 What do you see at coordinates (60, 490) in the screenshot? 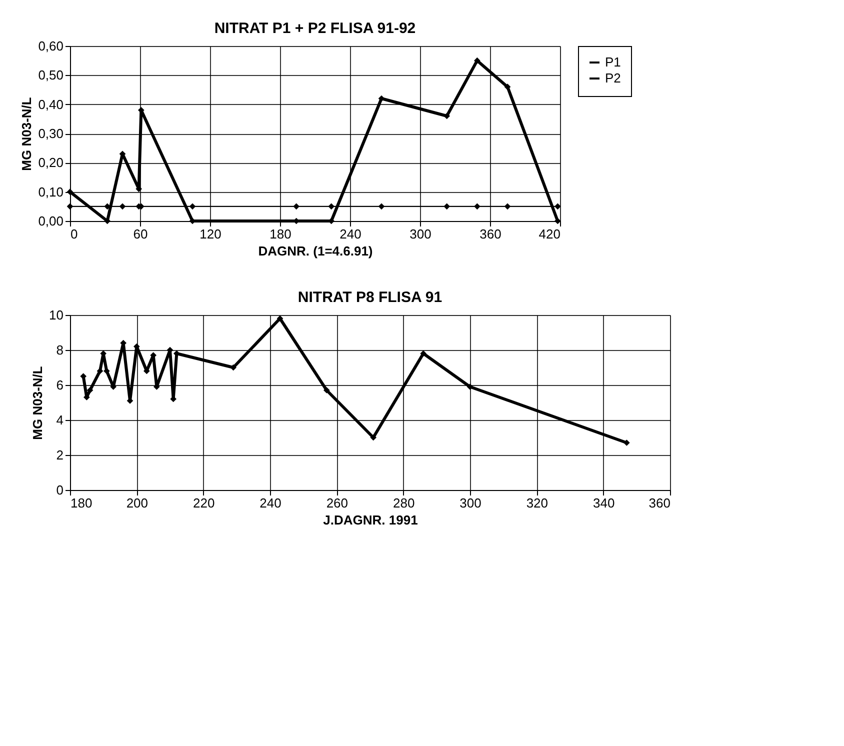
I see `y-tick-label: 0` at bounding box center [60, 490].